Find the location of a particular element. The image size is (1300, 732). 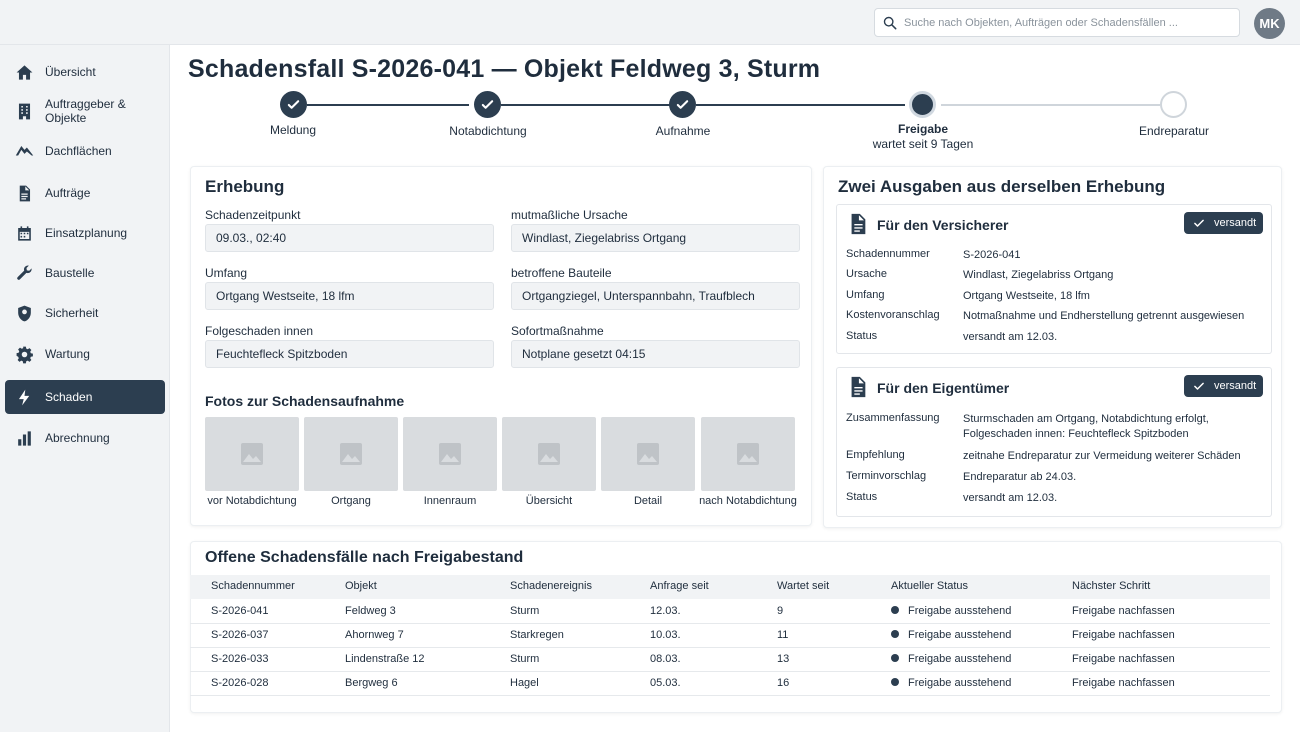

search-box is located at coordinates (1057, 22).